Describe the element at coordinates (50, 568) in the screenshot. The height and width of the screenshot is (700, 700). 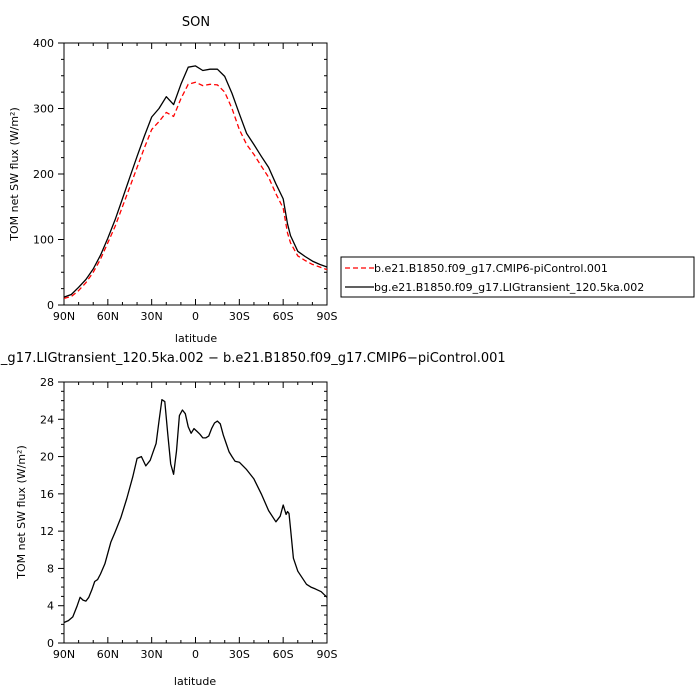
I see `bottom-y-tick-label: 8` at that location.